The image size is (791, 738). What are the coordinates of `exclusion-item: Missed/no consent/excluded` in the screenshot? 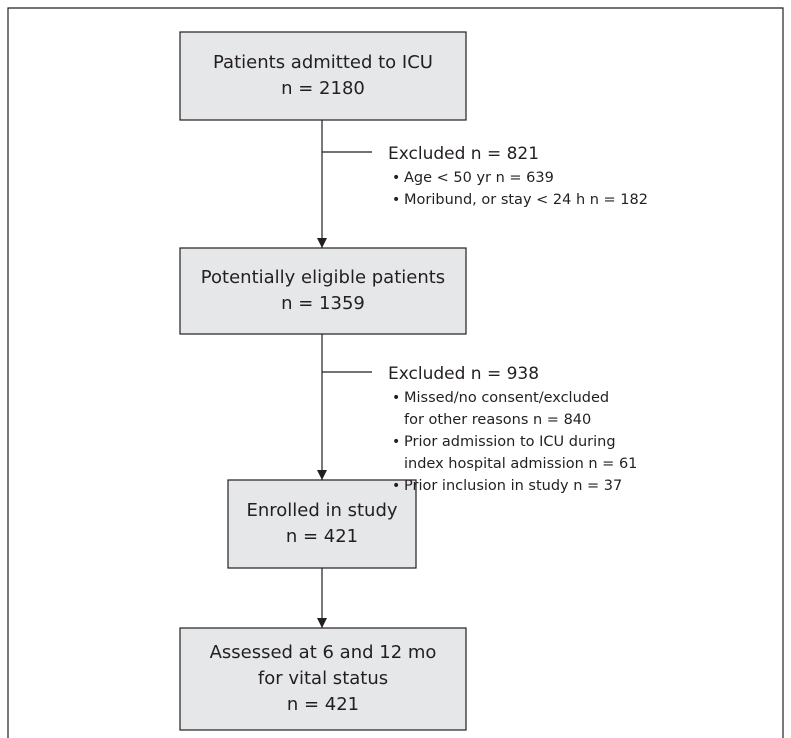 It's located at (506, 398).